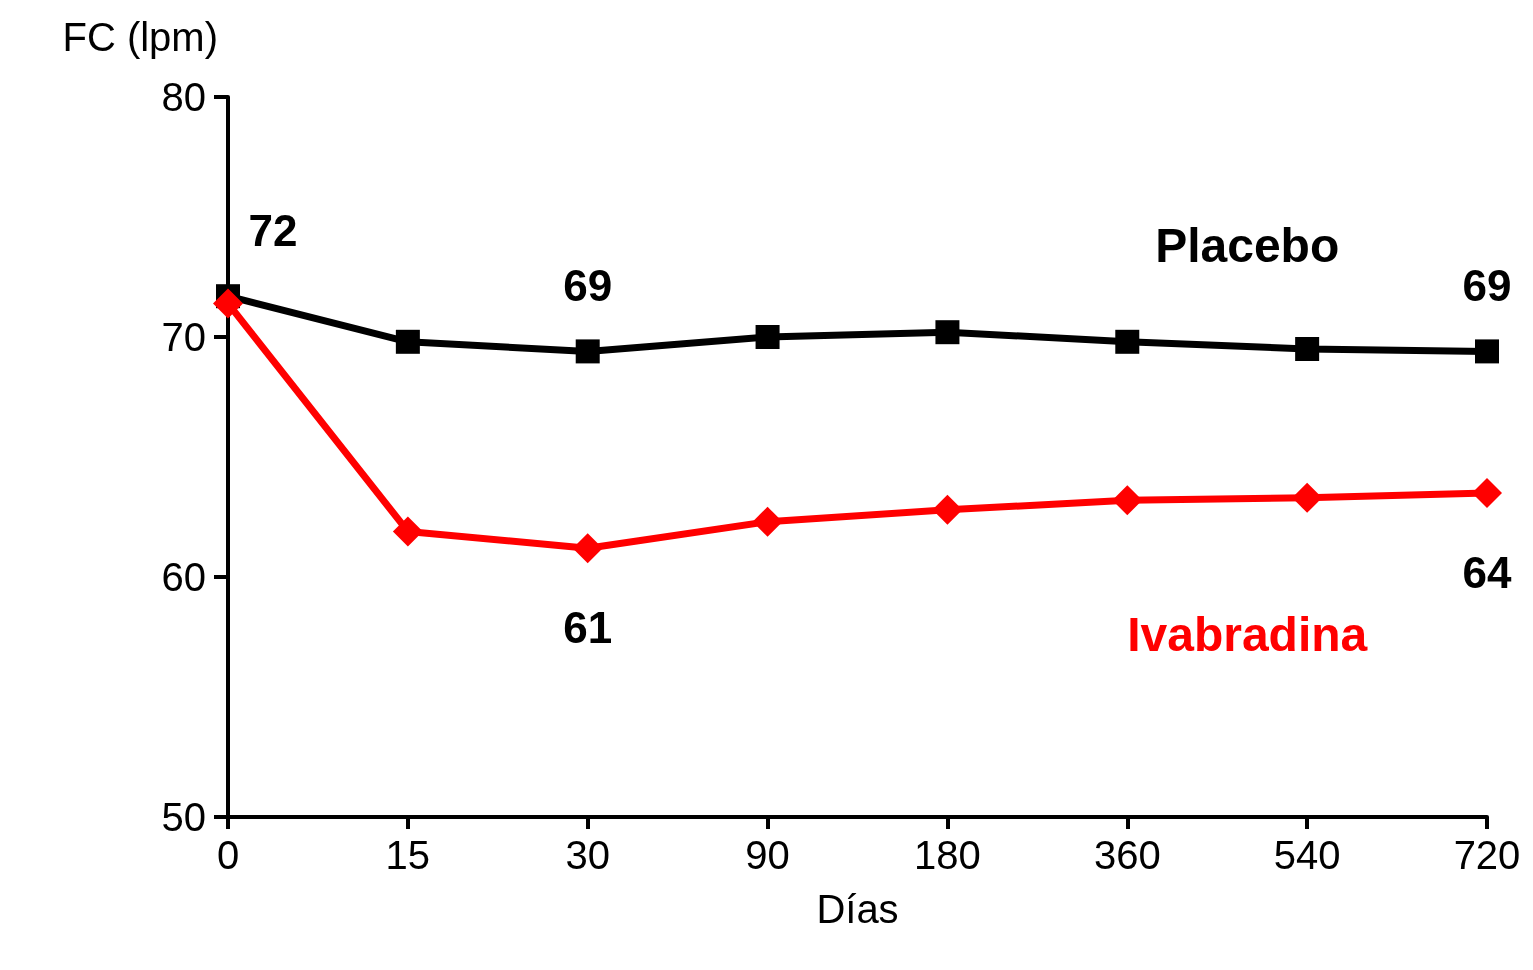 The height and width of the screenshot is (970, 1533). What do you see at coordinates (408, 855) in the screenshot?
I see `x-tick-label: 15` at bounding box center [408, 855].